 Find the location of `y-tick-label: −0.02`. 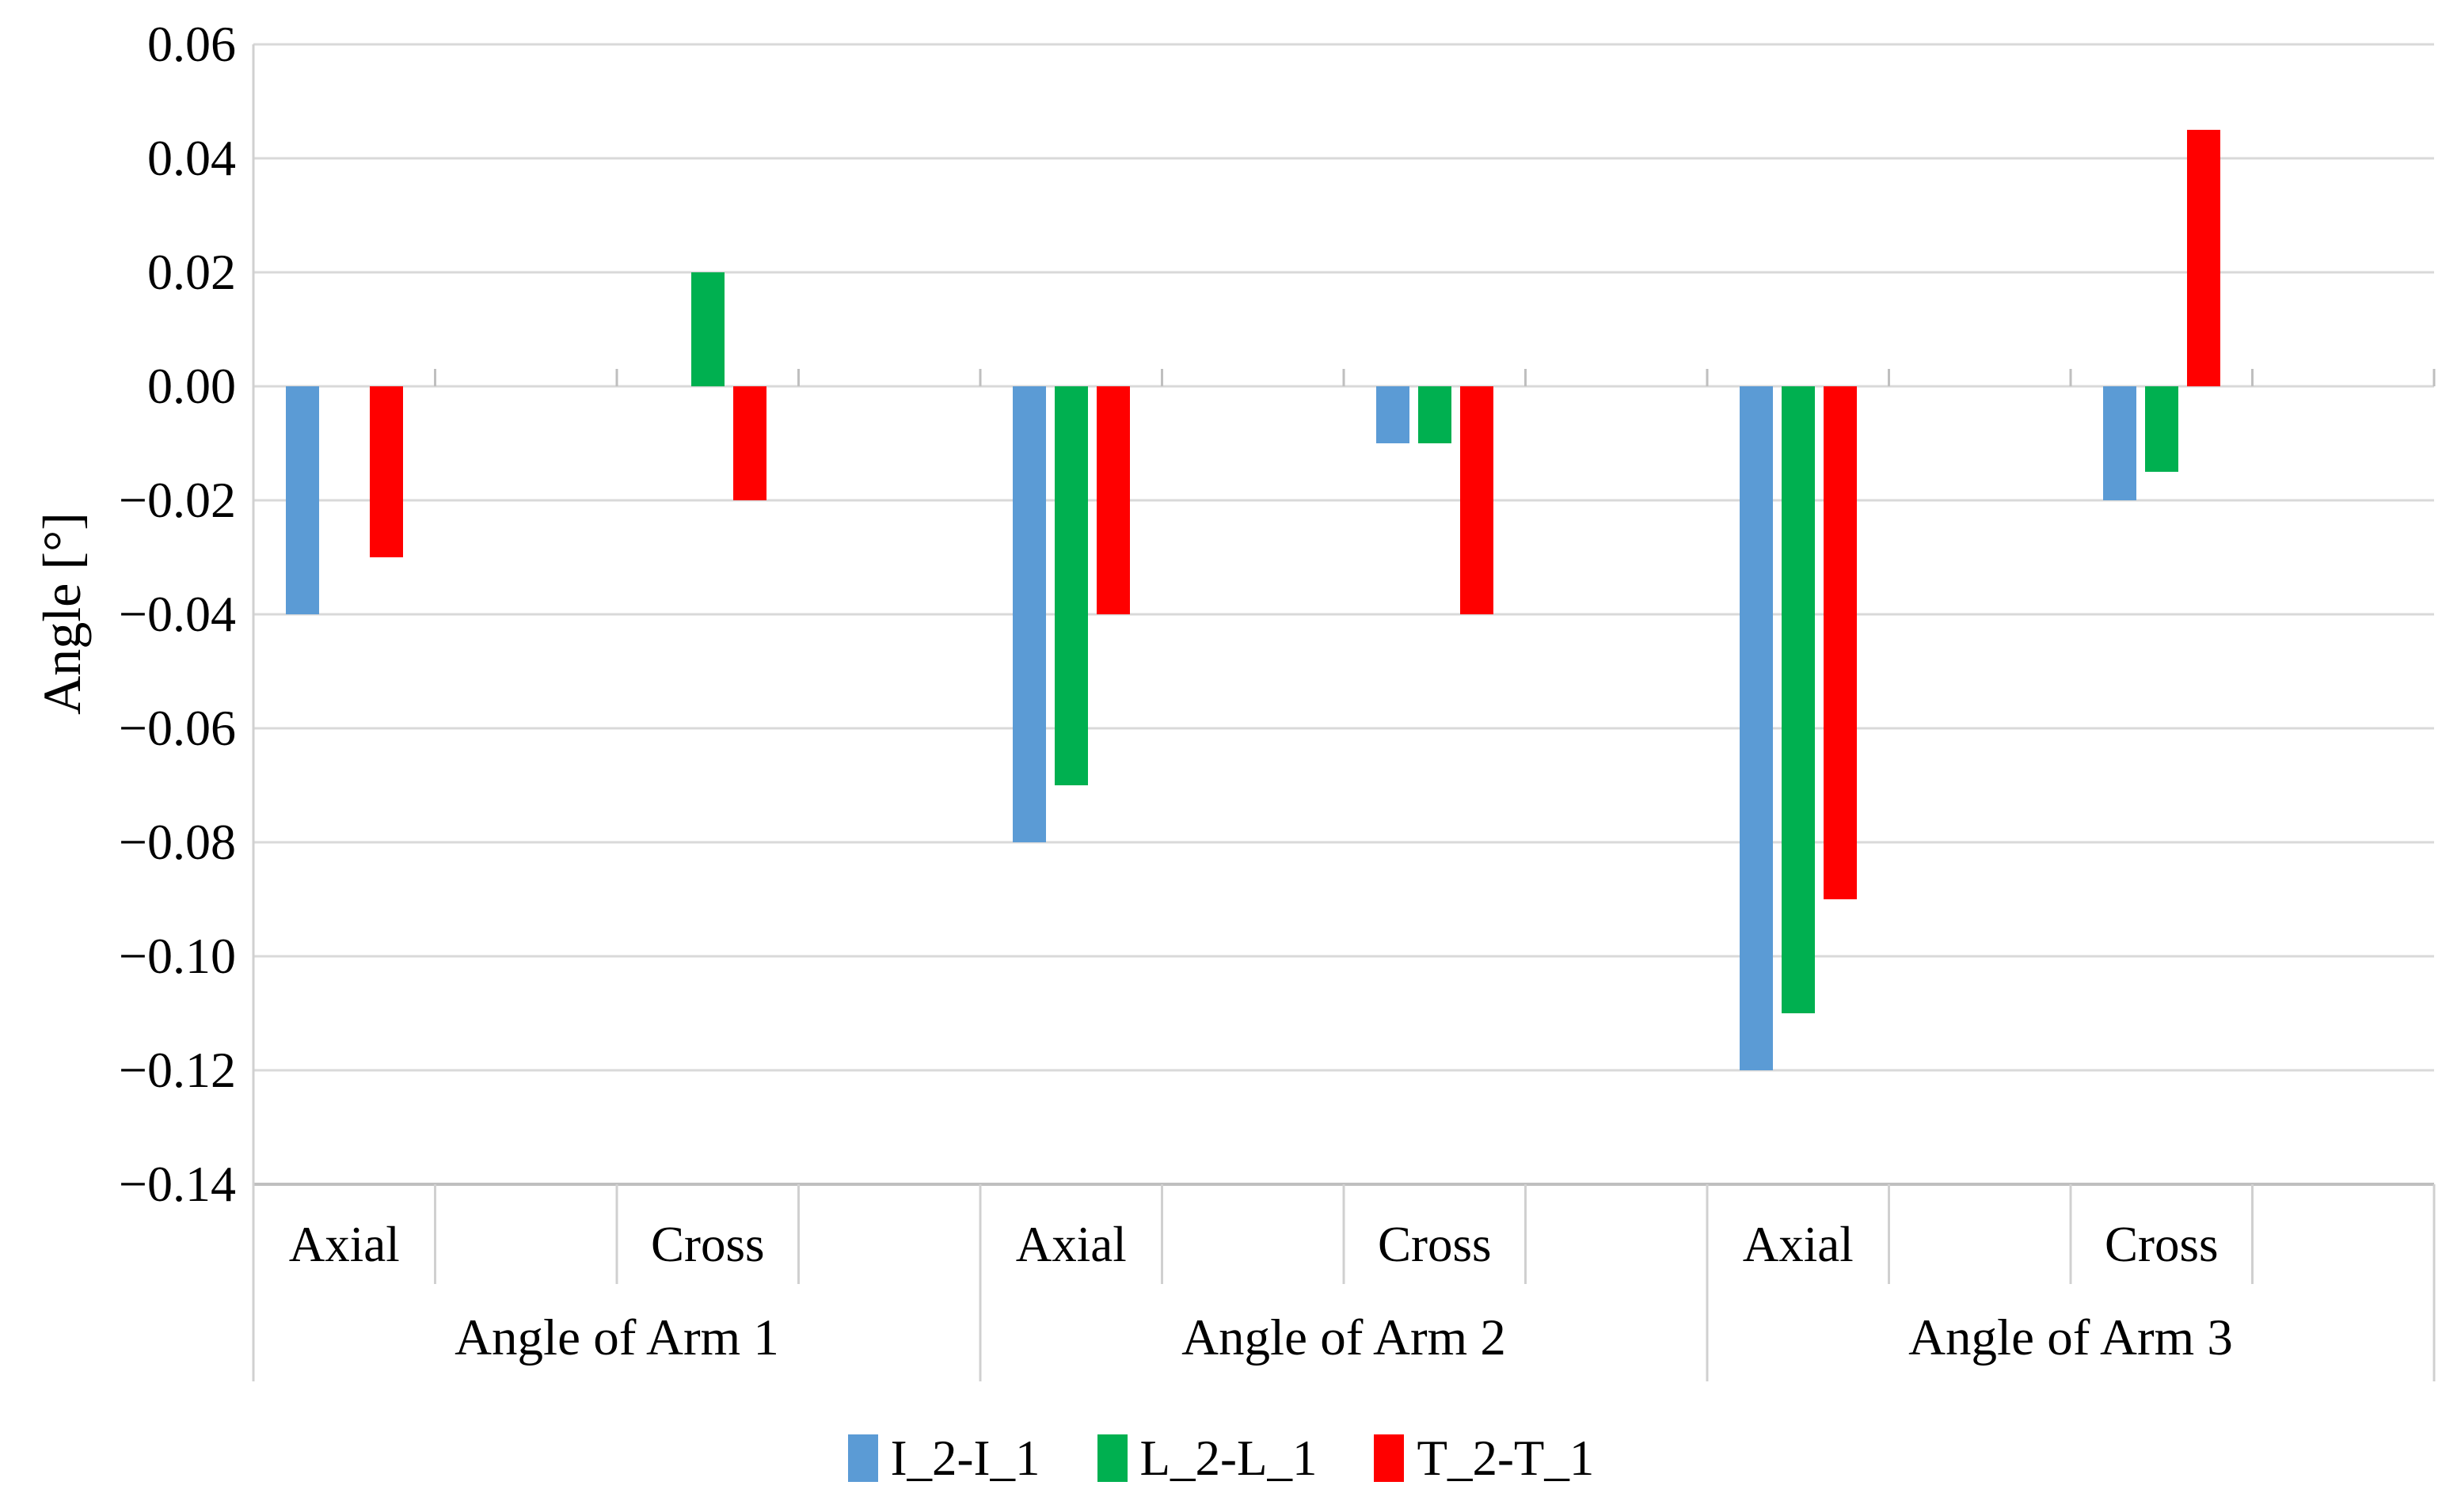

y-tick-label: −0.02 is located at coordinates (177, 500).